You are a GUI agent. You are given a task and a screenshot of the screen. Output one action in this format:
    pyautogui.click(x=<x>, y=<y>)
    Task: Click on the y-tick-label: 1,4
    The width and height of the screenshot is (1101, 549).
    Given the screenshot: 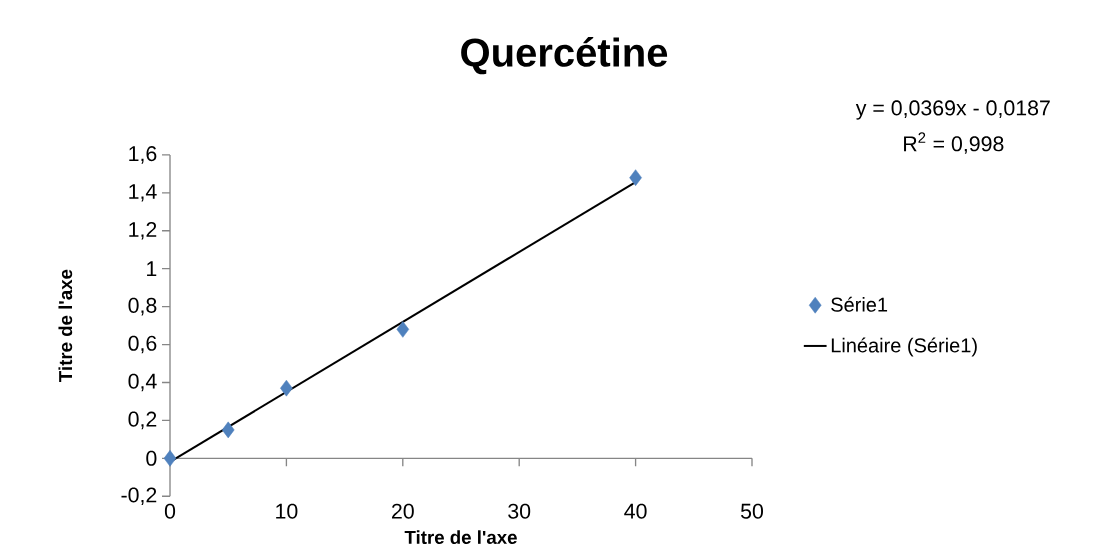 What is the action you would take?
    pyautogui.click(x=143, y=193)
    